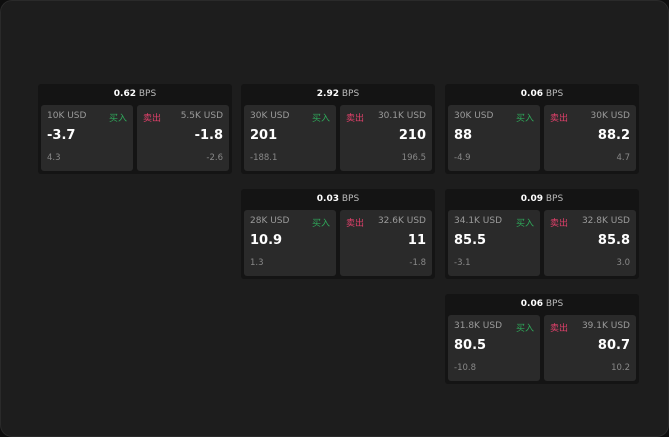  I want to click on buy-panel: 10K USD 买入 -3.7 4.3, so click(87, 138).